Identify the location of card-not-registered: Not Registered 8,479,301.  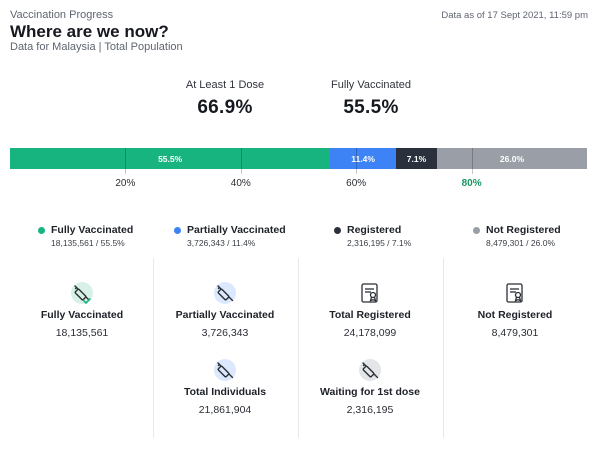
(515, 310).